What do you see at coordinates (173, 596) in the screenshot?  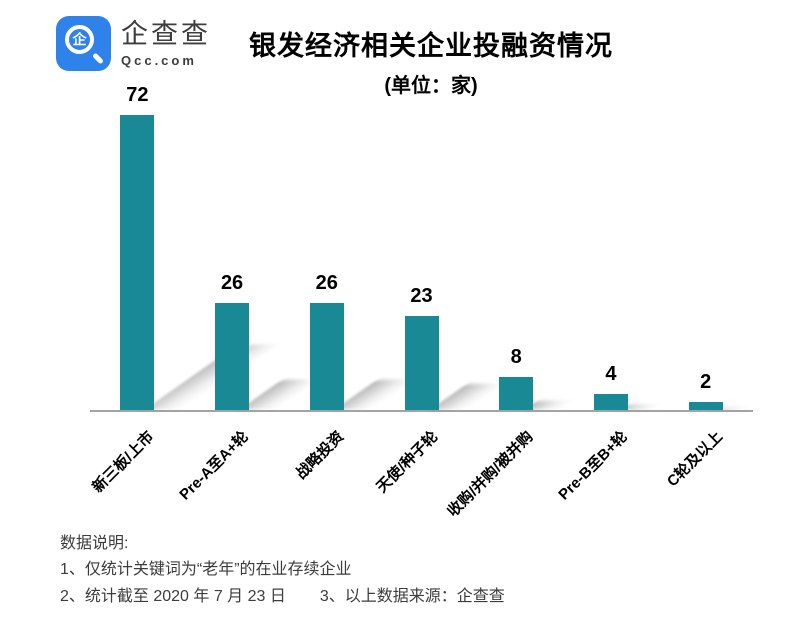 I see `note-item: 2、统计截至 2020 年 7 月 23 日` at bounding box center [173, 596].